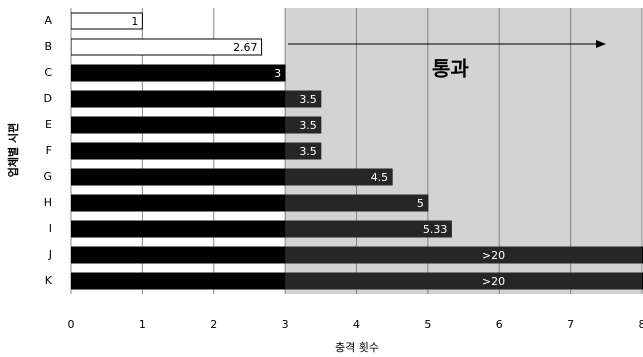 The height and width of the screenshot is (357, 643). I want to click on y-tick-label: K, so click(49, 280).